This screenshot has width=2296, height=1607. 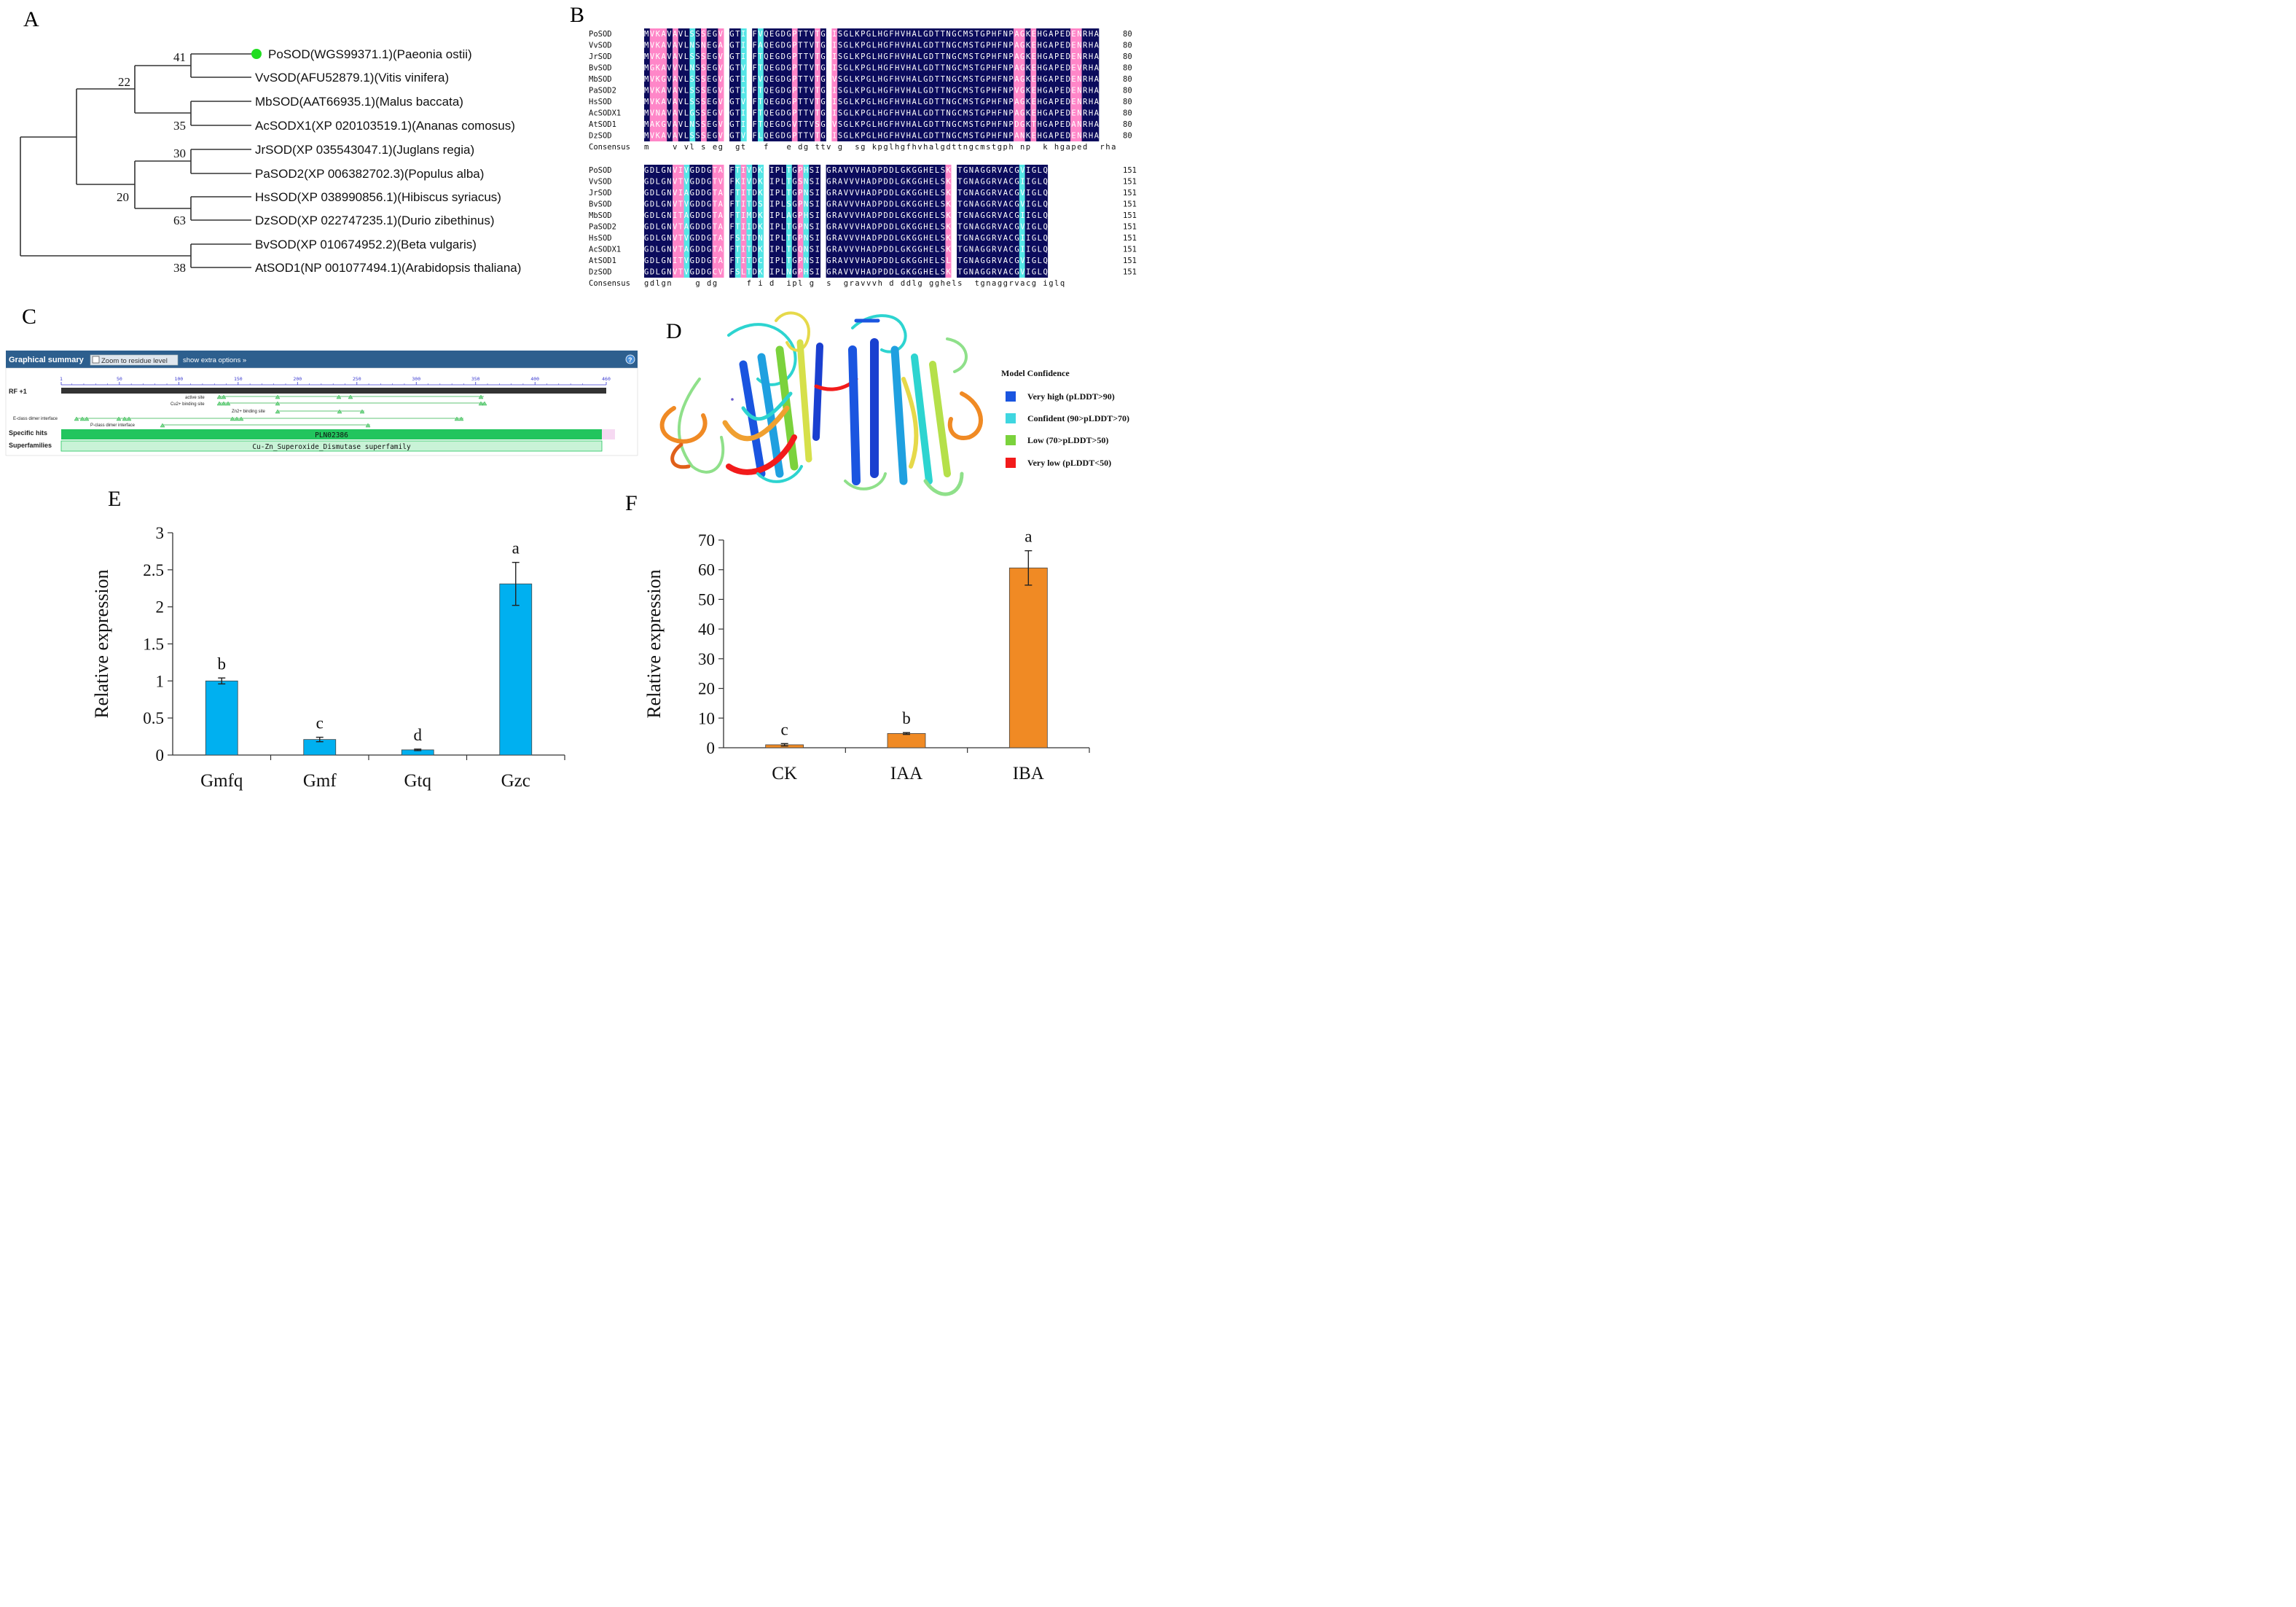 What do you see at coordinates (359, 102) in the screenshot?
I see `tree-leaf: MbSOD(AAT66935.1)(Malus baccata)` at bounding box center [359, 102].